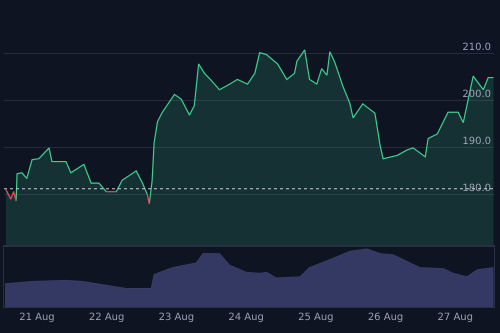 Image resolution: width=500 pixels, height=333 pixels. Describe the element at coordinates (246, 317) in the screenshot. I see `x-tick-label: 24 Aug` at that location.